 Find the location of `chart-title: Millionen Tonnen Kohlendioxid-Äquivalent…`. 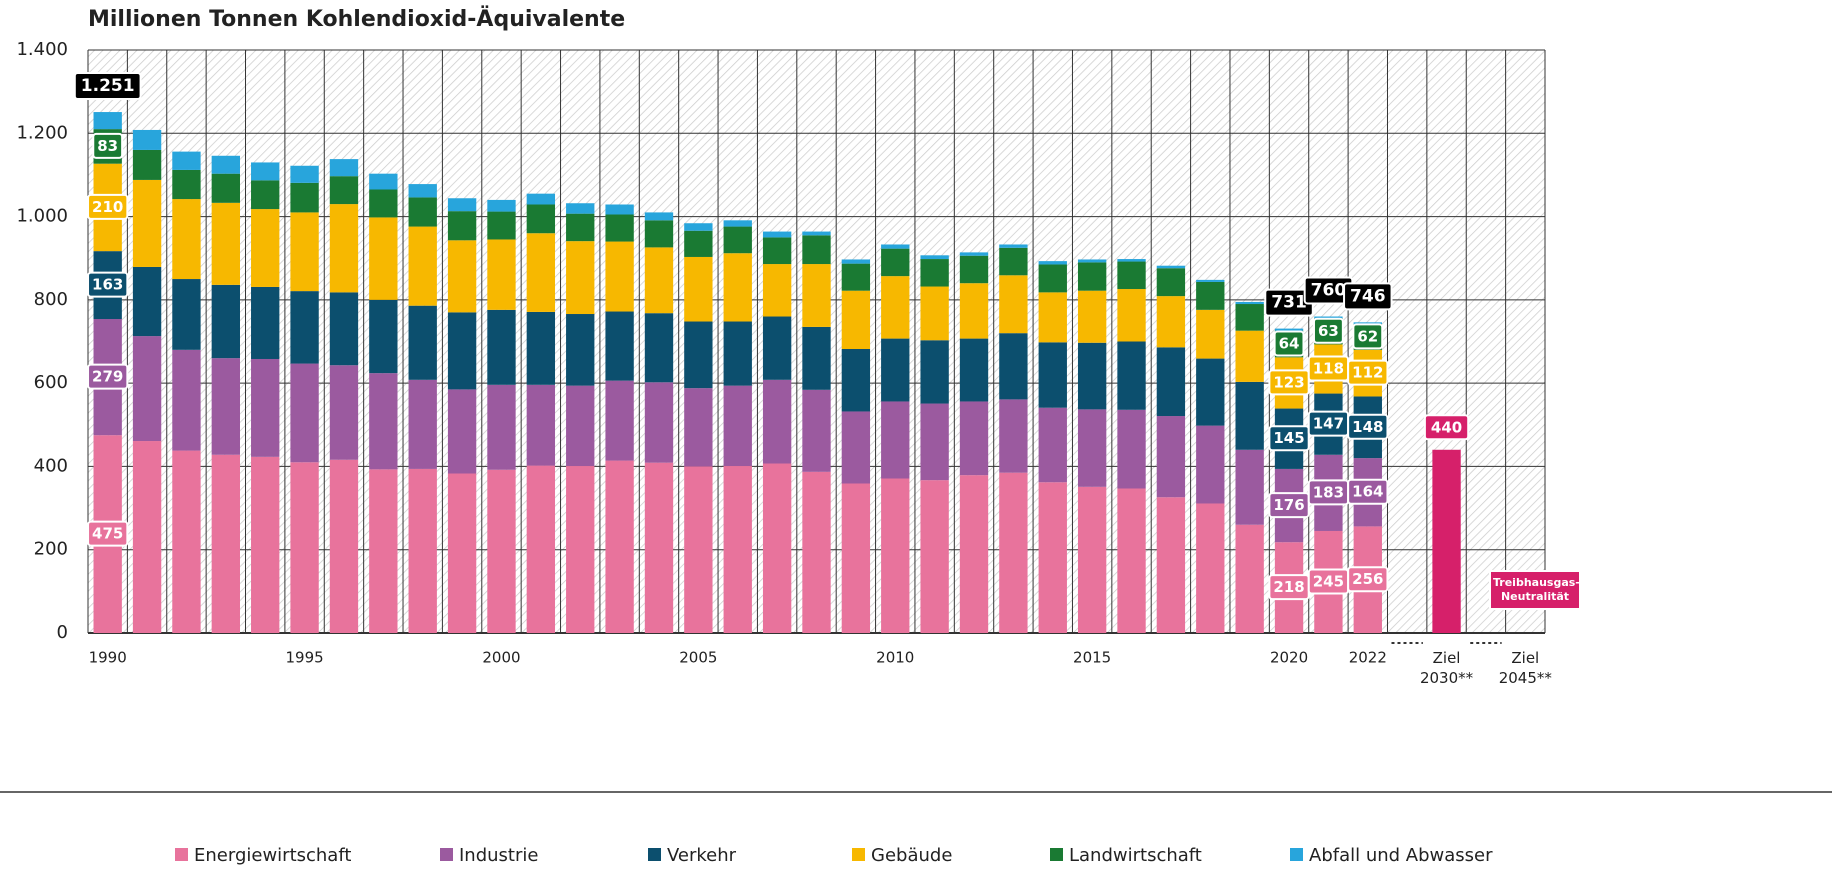

chart-title: Millionen Tonnen Kohlendioxid-Äquivalent… is located at coordinates (356, 19).